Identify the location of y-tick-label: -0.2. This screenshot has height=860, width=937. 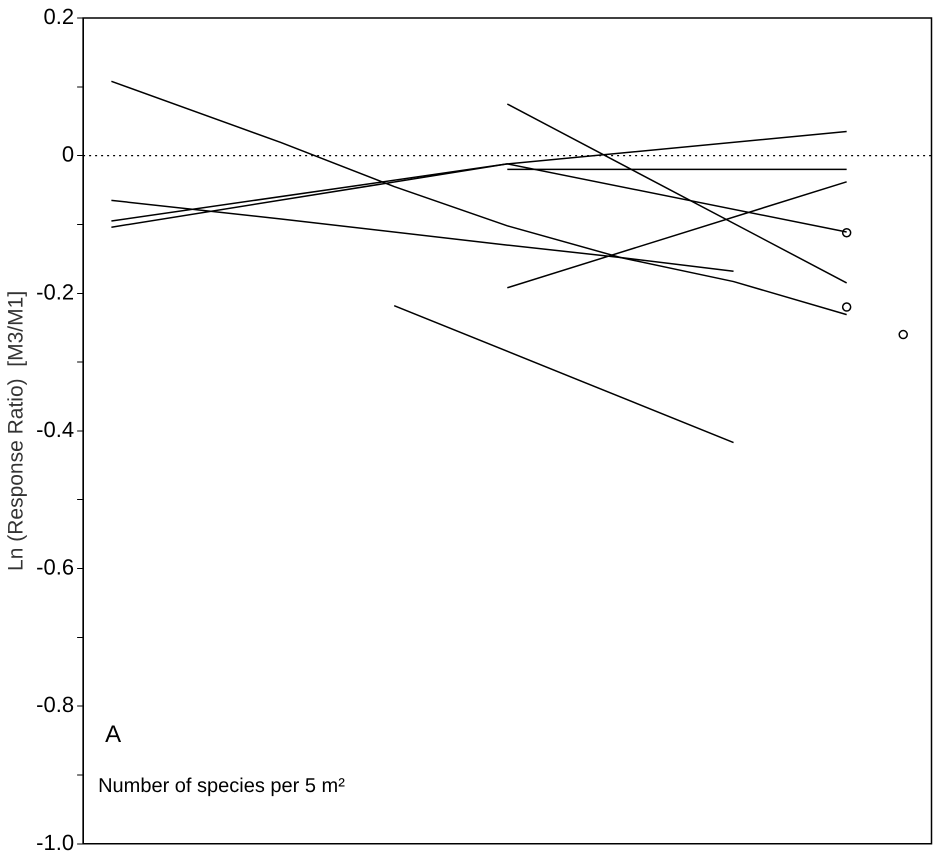
(55, 291).